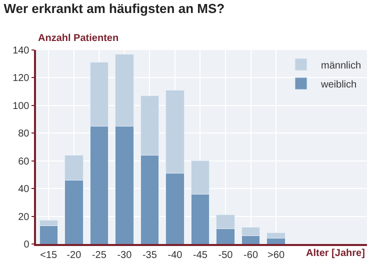 This screenshot has width=375, height=268. I want to click on y-axis-title: Anzahl Patienten, so click(78, 38).